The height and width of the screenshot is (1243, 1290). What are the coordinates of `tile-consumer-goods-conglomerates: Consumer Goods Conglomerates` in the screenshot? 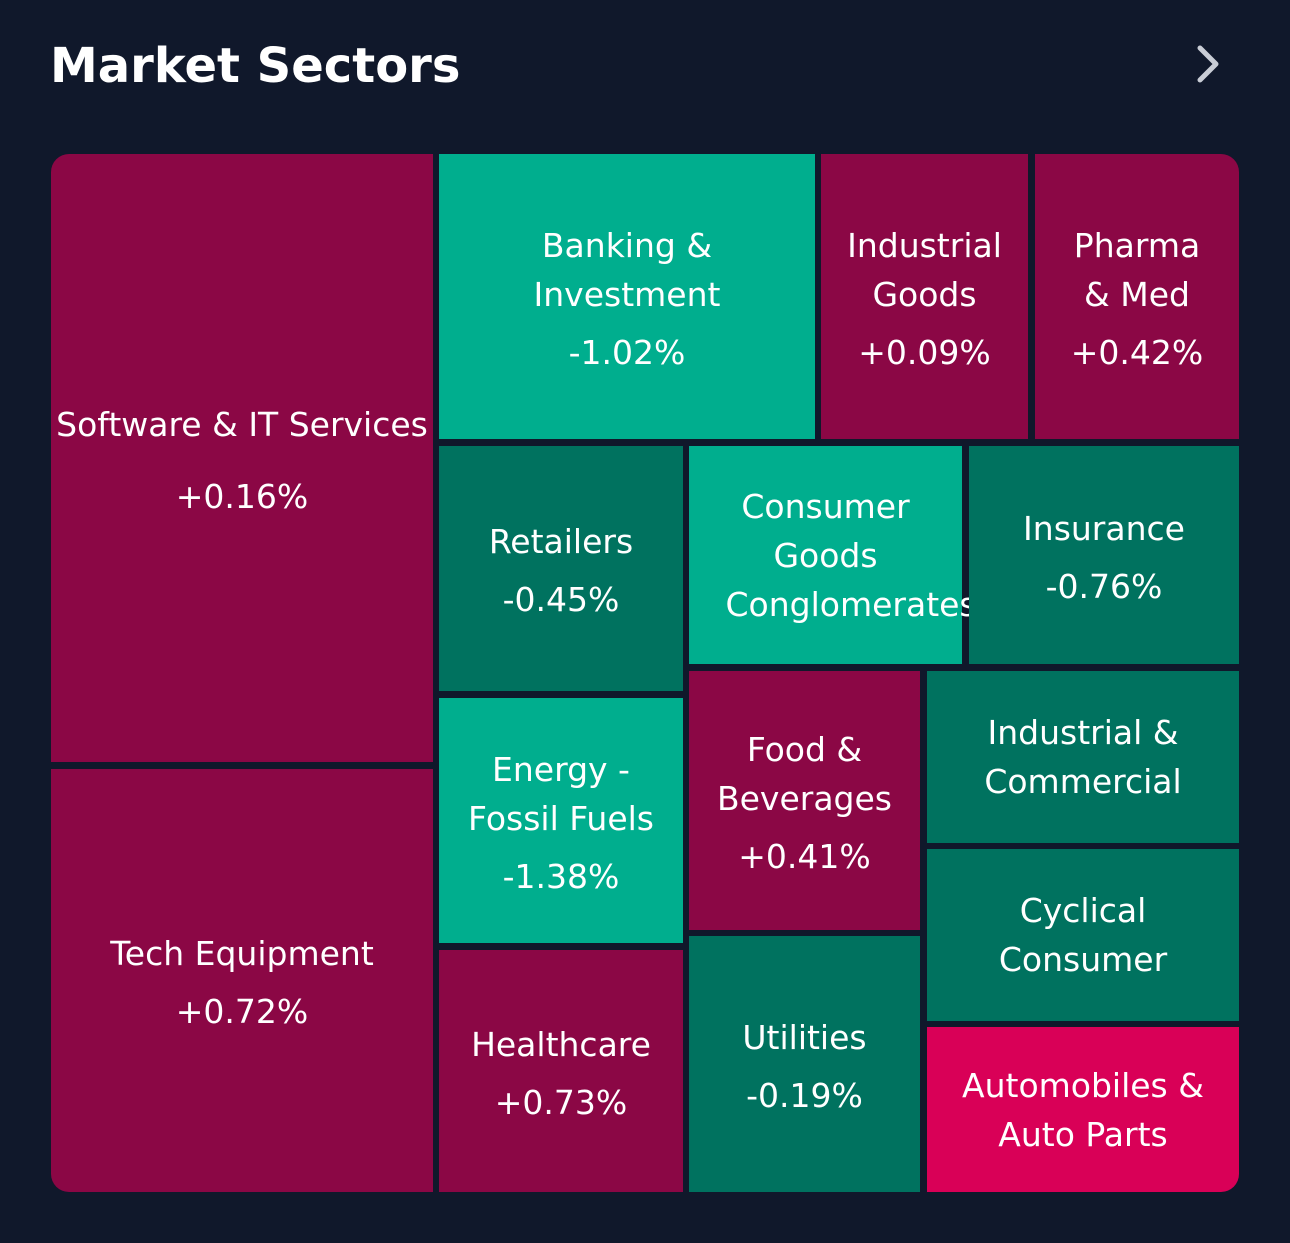 It's located at (833, 555).